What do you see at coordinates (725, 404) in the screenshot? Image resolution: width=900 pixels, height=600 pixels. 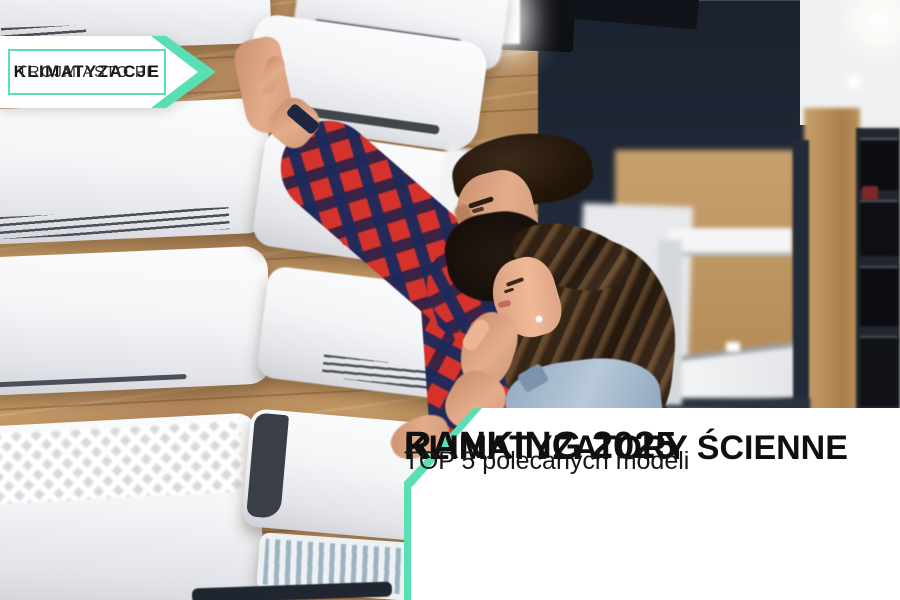 I see `counter-shadow` at bounding box center [725, 404].